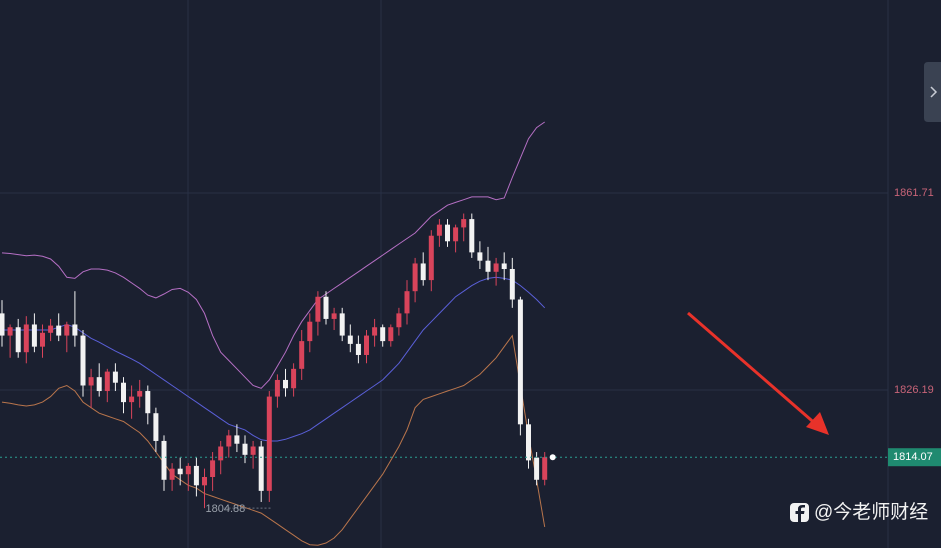 Image resolution: width=941 pixels, height=548 pixels. I want to click on last-price-box, so click(914, 457).